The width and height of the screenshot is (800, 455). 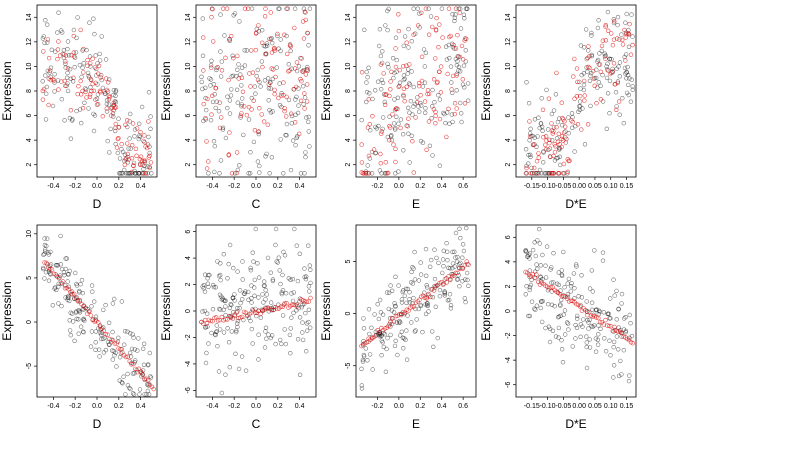 I want to click on series-red, so click(x=99, y=326).